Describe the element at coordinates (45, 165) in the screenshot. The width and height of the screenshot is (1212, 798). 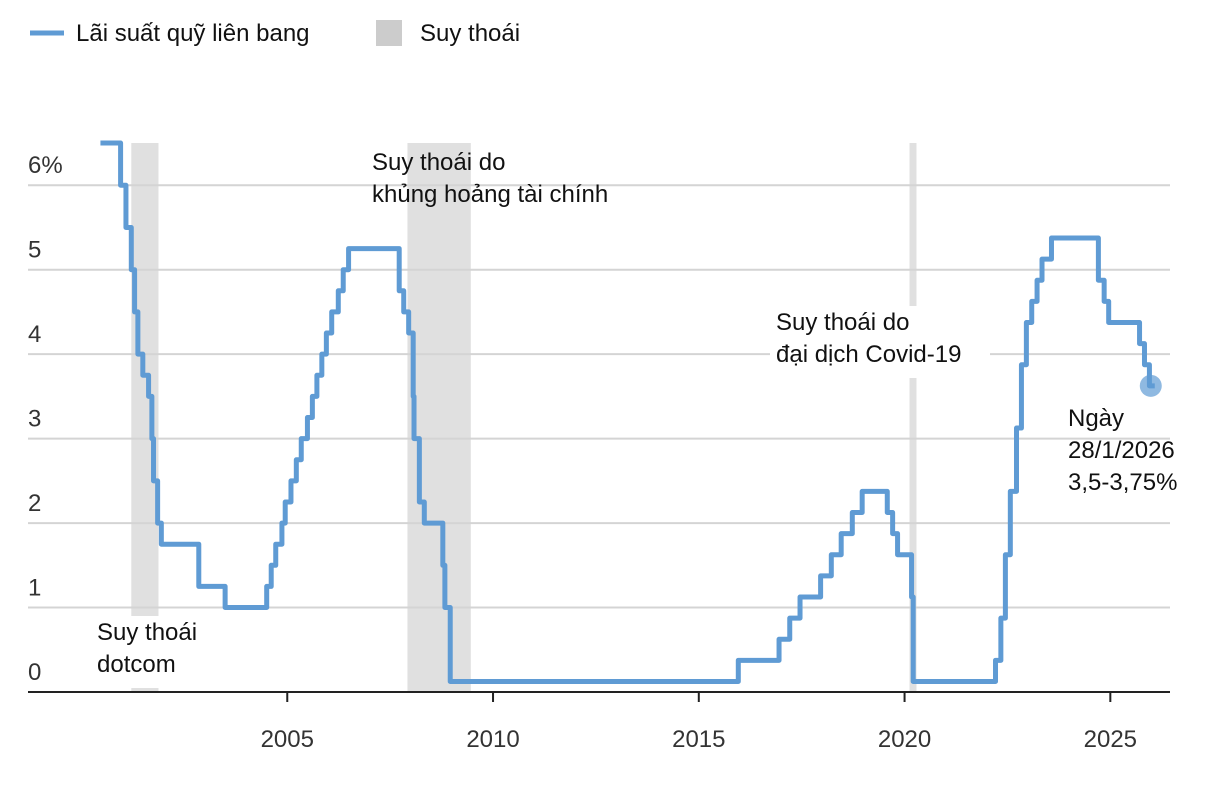
I see `y-tick-label: 6%` at that location.